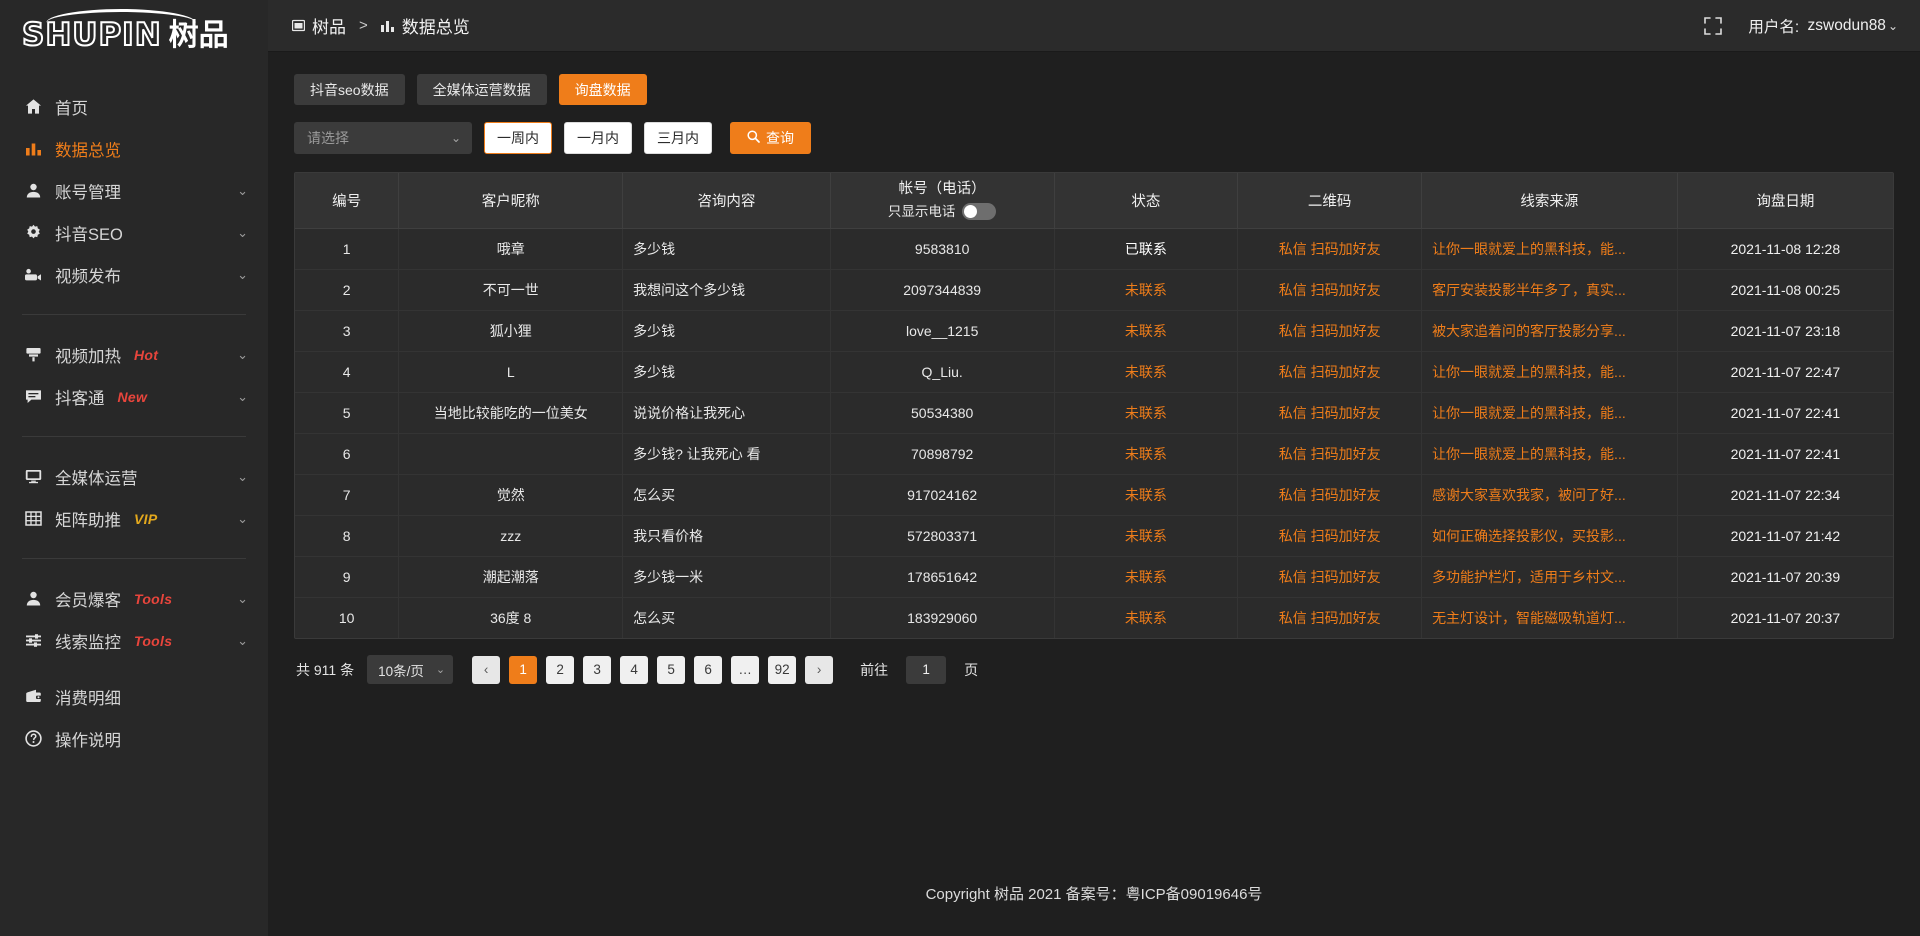 The image size is (1920, 936). Describe the element at coordinates (926, 669) in the screenshot. I see `goto-page-input` at that location.